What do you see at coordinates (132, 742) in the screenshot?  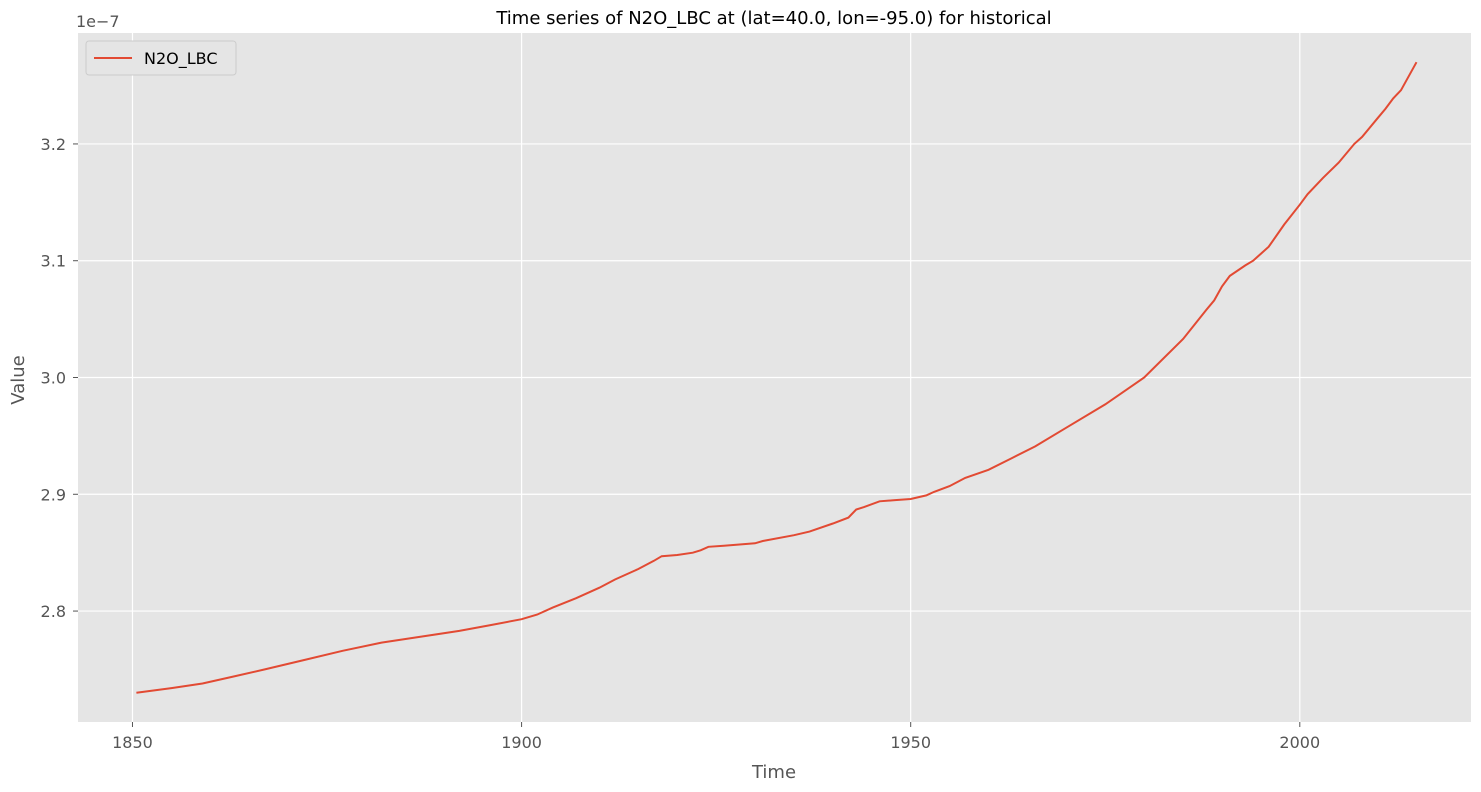 I see `x-tick-label: 1850` at bounding box center [132, 742].